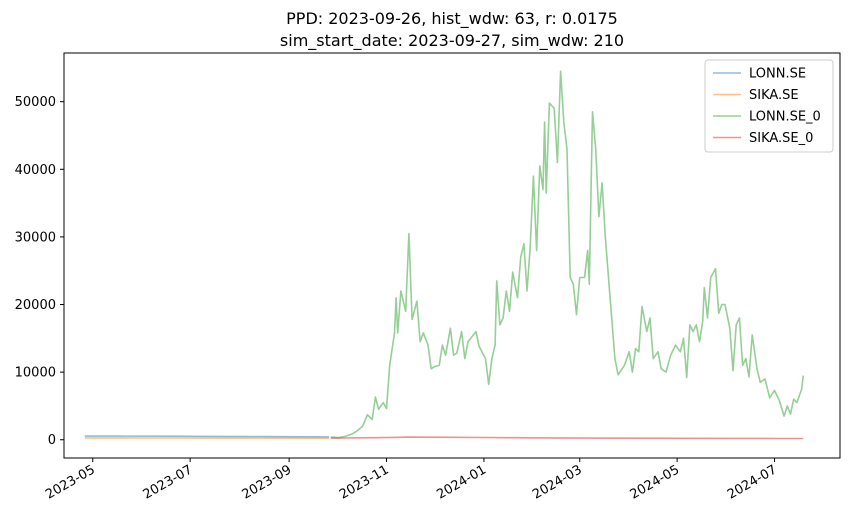 Image resolution: width=848 pixels, height=522 pixels. Describe the element at coordinates (461, 482) in the screenshot. I see `x-tick-label-2024-01: 2024-01` at that location.